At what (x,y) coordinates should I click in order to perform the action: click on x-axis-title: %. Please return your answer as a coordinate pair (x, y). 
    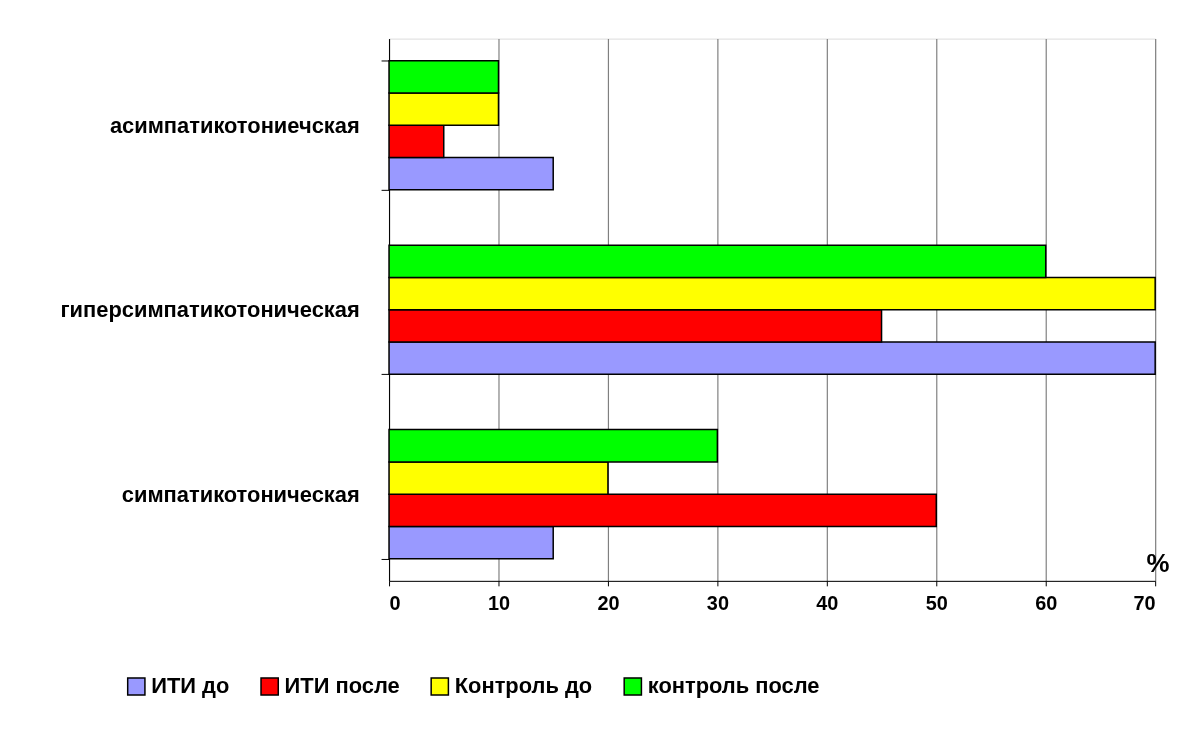
    Looking at the image, I should click on (1158, 563).